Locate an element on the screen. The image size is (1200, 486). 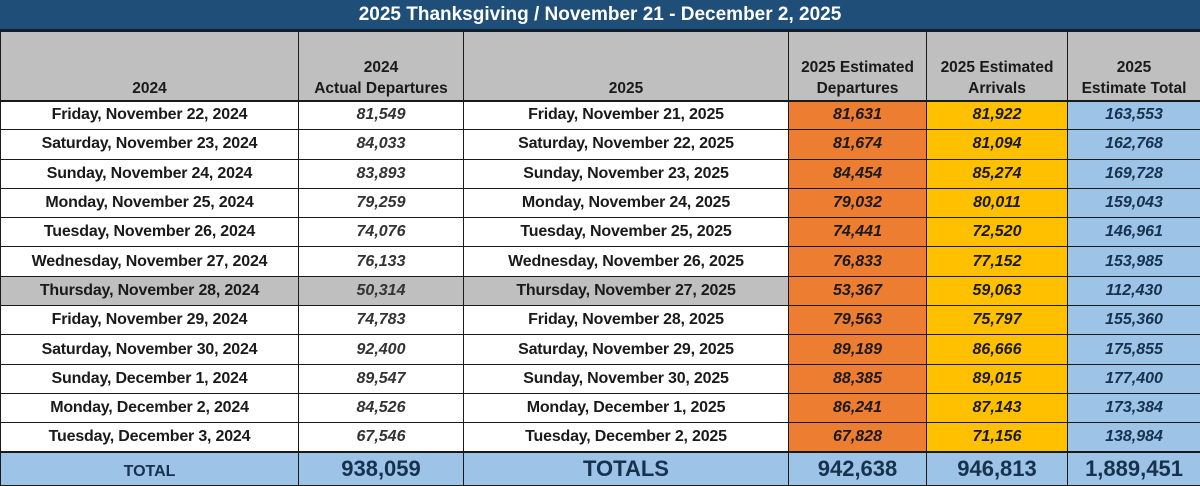
departures-2024-cell: 50,314 is located at coordinates (381, 290).